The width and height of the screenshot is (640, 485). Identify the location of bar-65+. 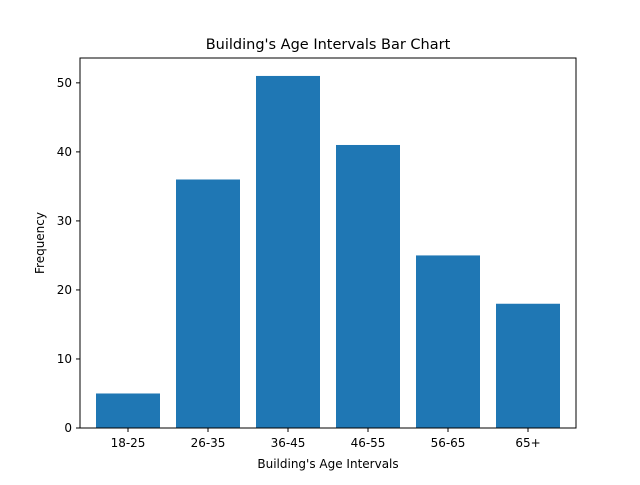
(528, 365).